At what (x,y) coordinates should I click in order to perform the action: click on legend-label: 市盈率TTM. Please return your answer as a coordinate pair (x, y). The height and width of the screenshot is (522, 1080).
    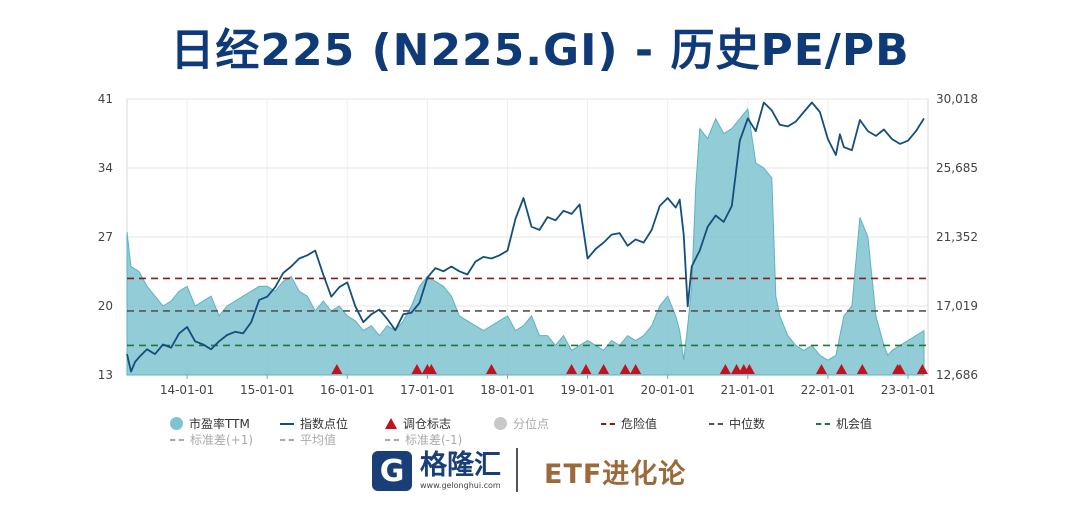
    Looking at the image, I should click on (219, 424).